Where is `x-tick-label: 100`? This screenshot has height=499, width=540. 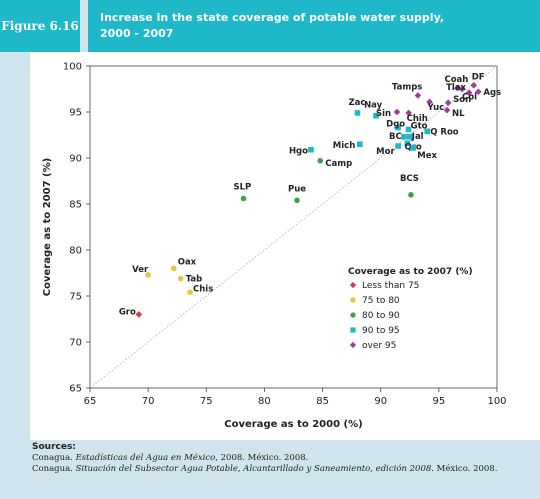
x-tick-label: 100 is located at coordinates (496, 401).